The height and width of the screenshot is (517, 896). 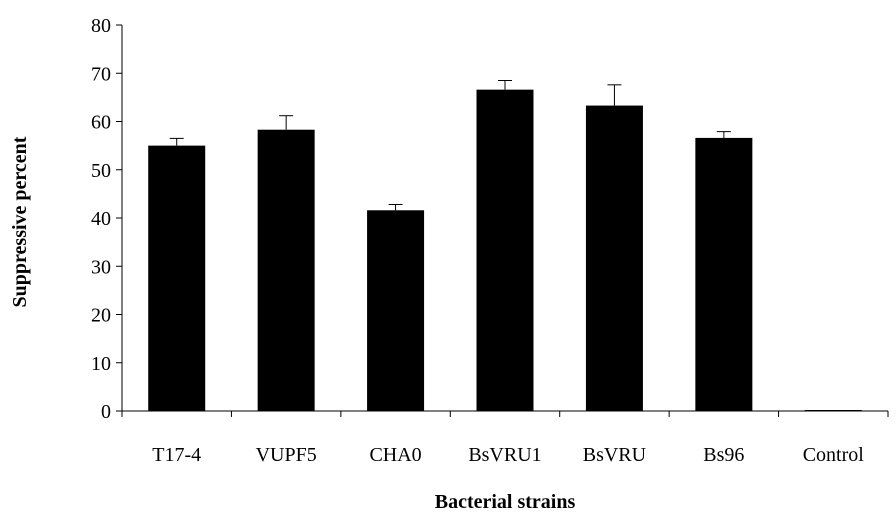 What do you see at coordinates (101, 26) in the screenshot?
I see `y-tick-label: 80` at bounding box center [101, 26].